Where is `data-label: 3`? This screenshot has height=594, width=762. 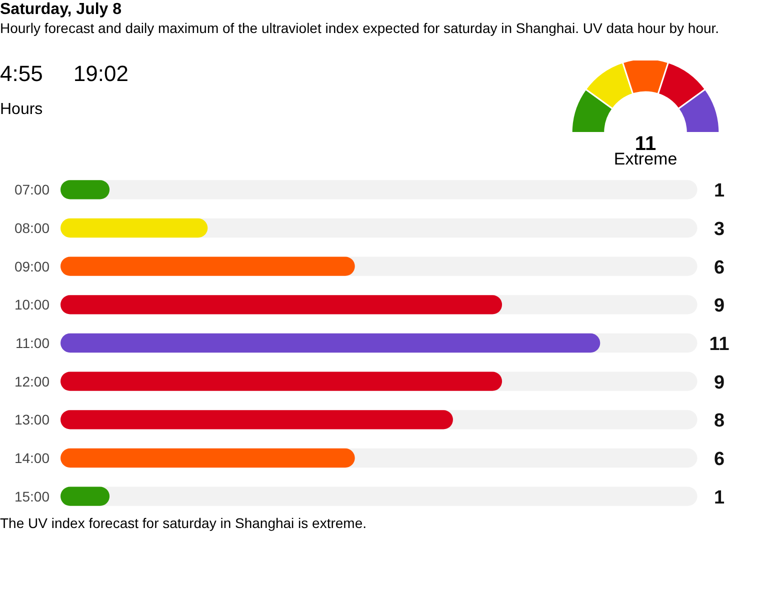
data-label: 3 is located at coordinates (719, 229).